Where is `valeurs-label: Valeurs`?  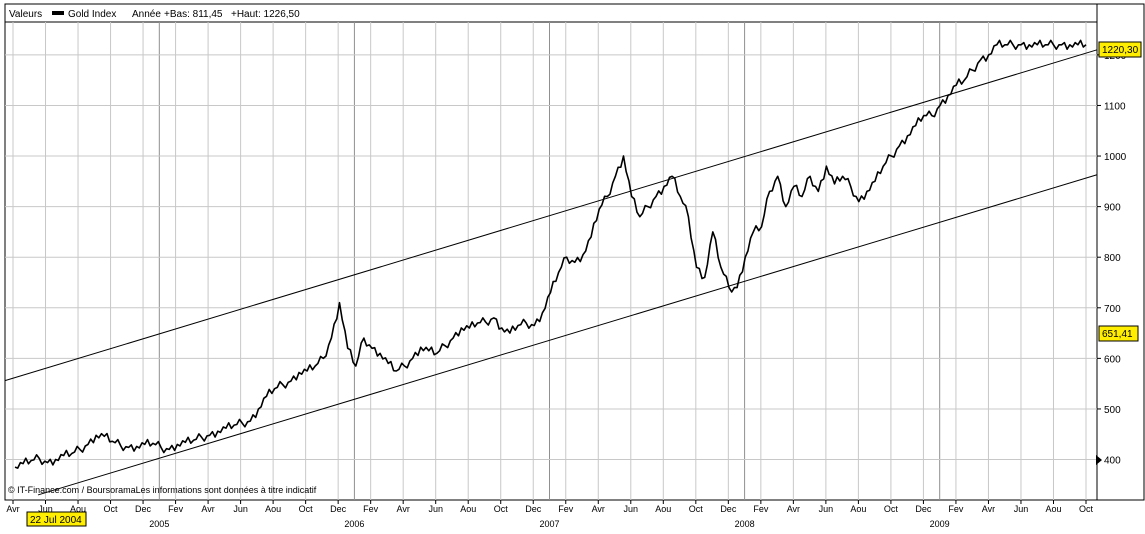 valeurs-label: Valeurs is located at coordinates (25, 14).